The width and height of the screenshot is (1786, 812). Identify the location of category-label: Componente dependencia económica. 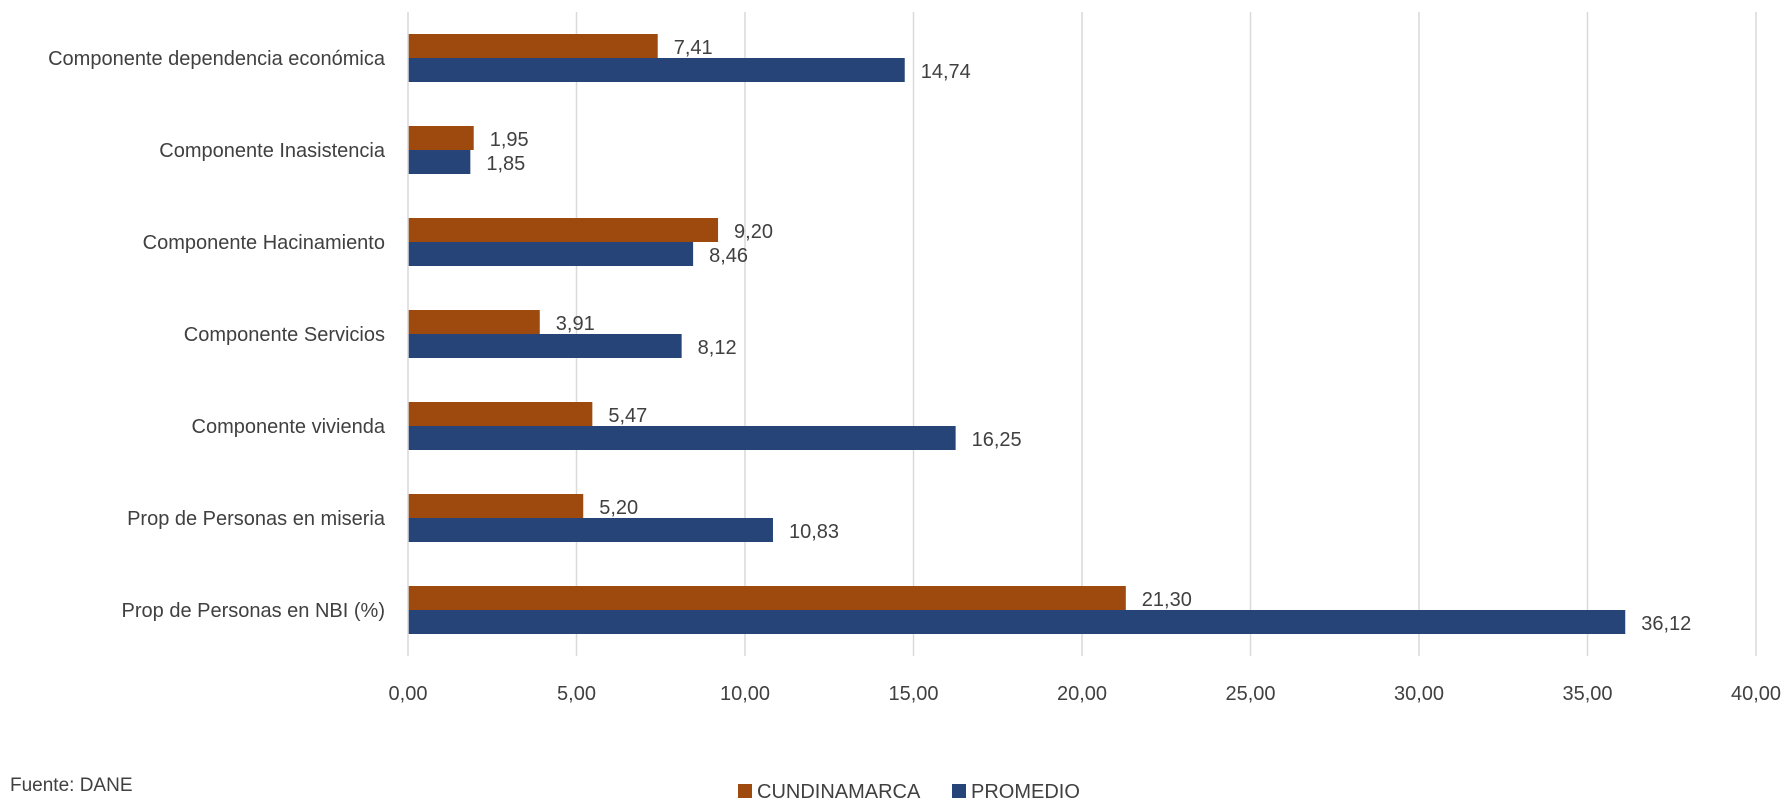
(217, 59).